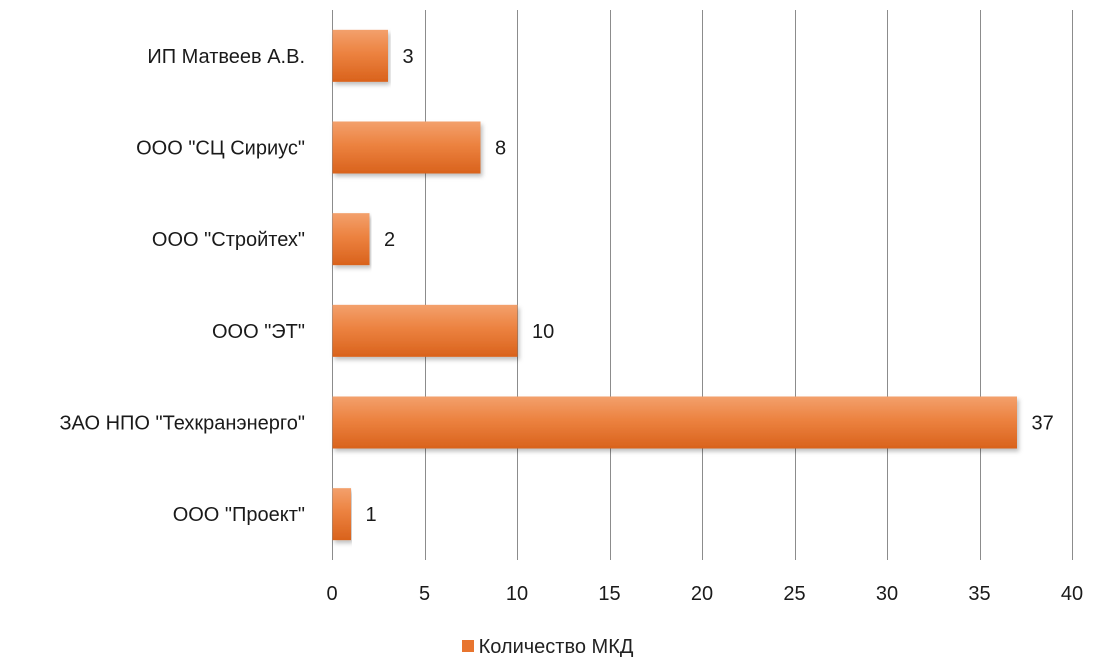 The height and width of the screenshot is (659, 1095). Describe the element at coordinates (979, 594) in the screenshot. I see `x-tick-label-35: 35` at that location.